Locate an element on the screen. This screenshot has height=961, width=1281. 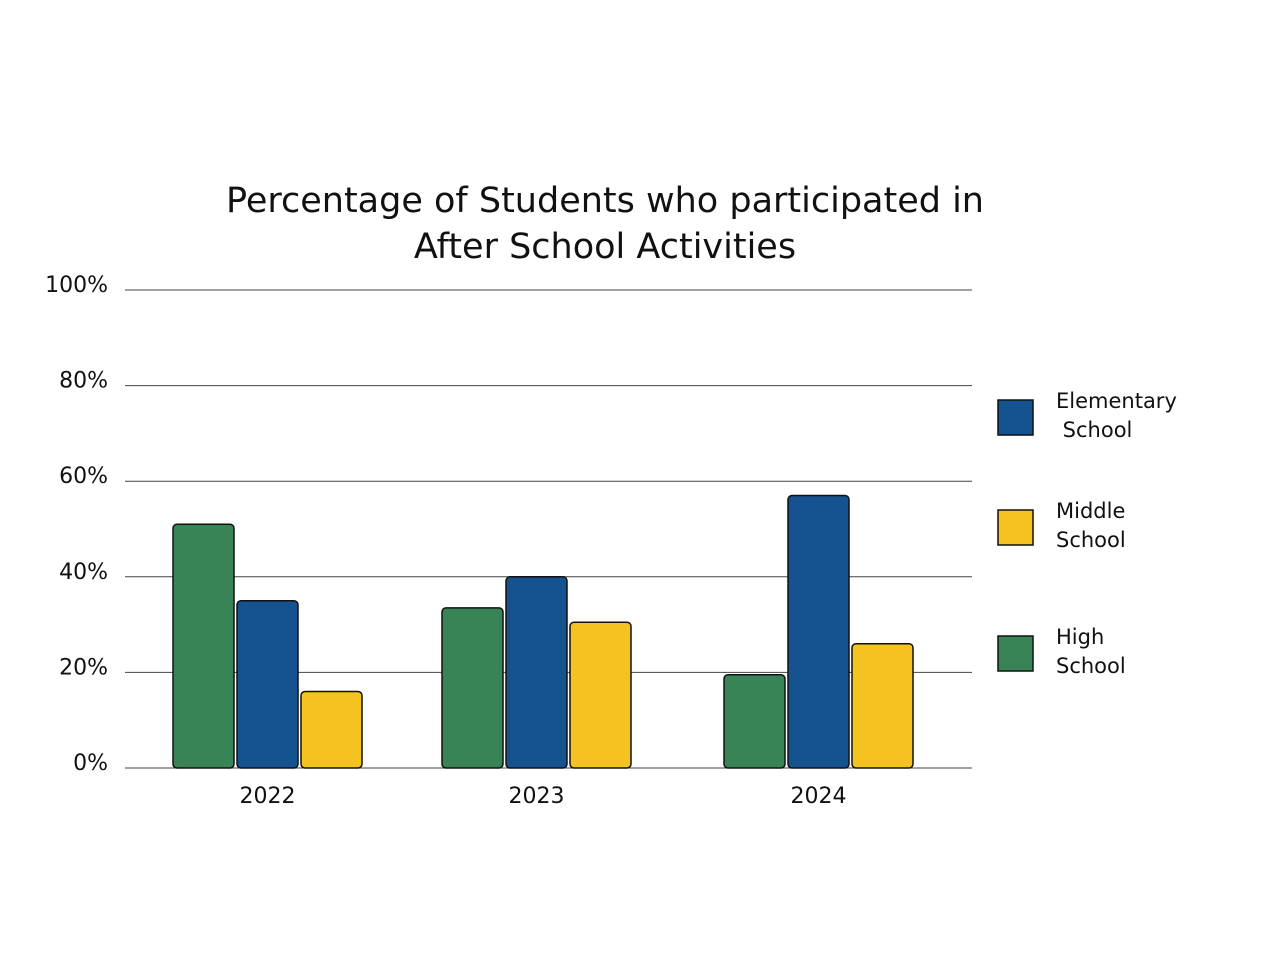
y-tick-label: 0% is located at coordinates (90, 763).